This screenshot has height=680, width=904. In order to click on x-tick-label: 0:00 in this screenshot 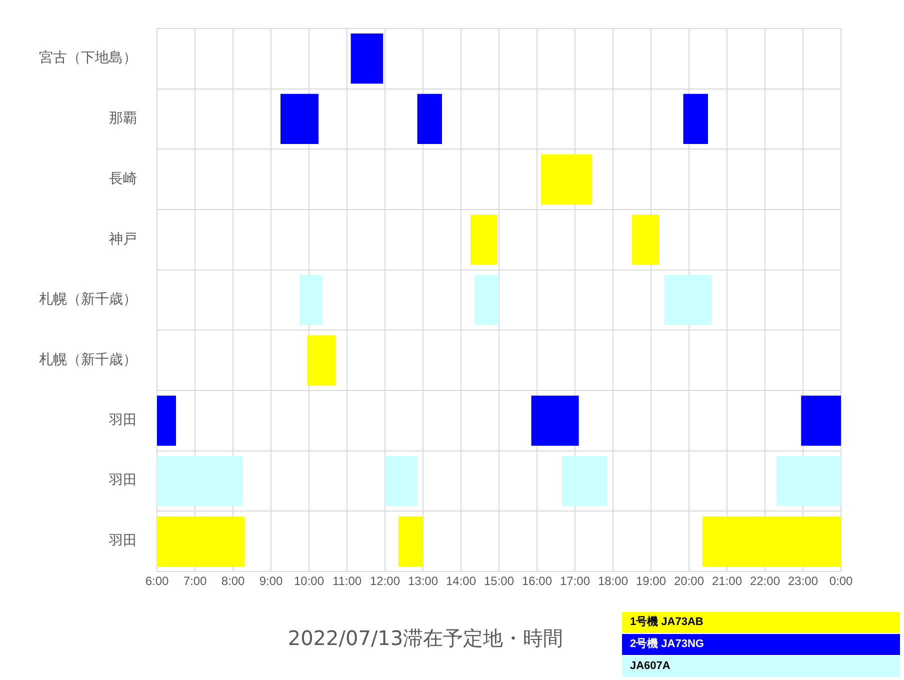, I will do `click(841, 581)`.